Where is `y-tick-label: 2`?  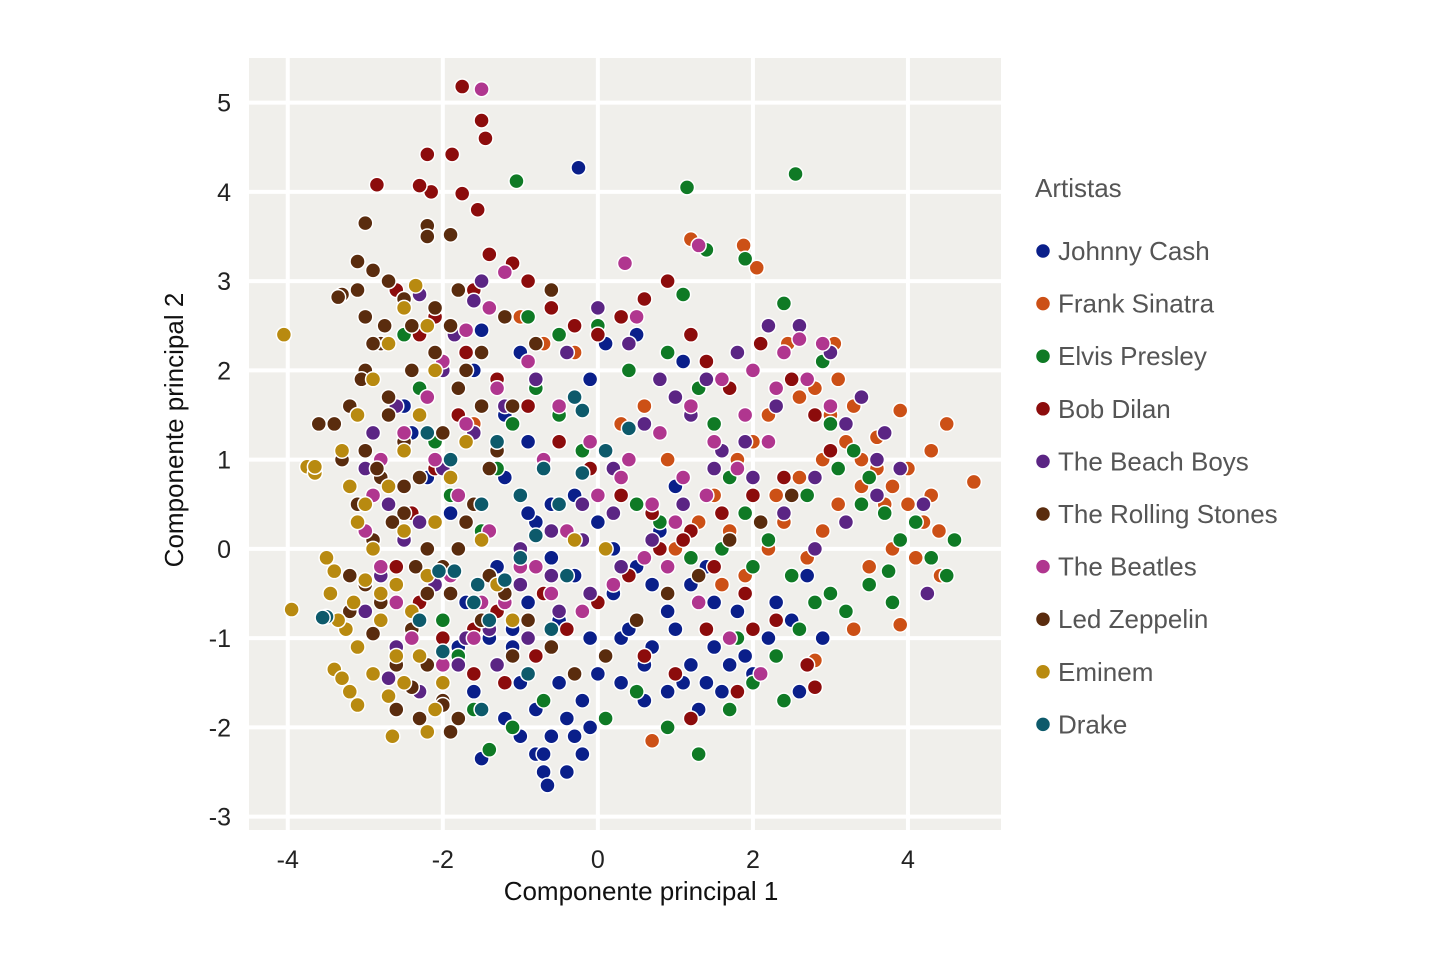 y-tick-label: 2 is located at coordinates (224, 371).